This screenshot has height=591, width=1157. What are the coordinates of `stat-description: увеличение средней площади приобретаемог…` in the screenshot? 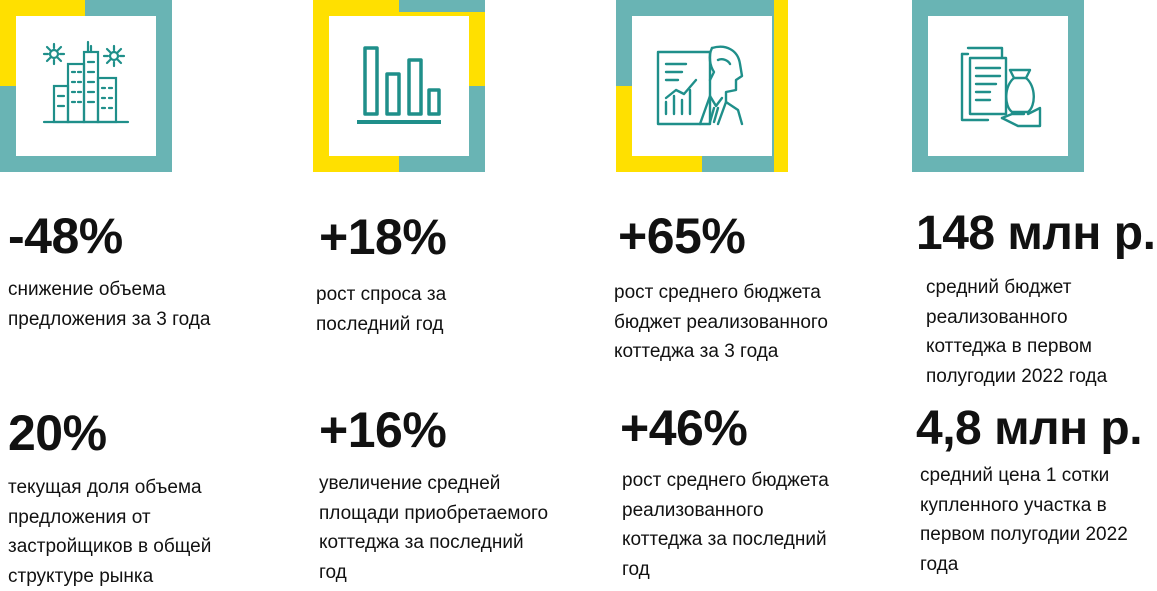 It's located at (434, 528).